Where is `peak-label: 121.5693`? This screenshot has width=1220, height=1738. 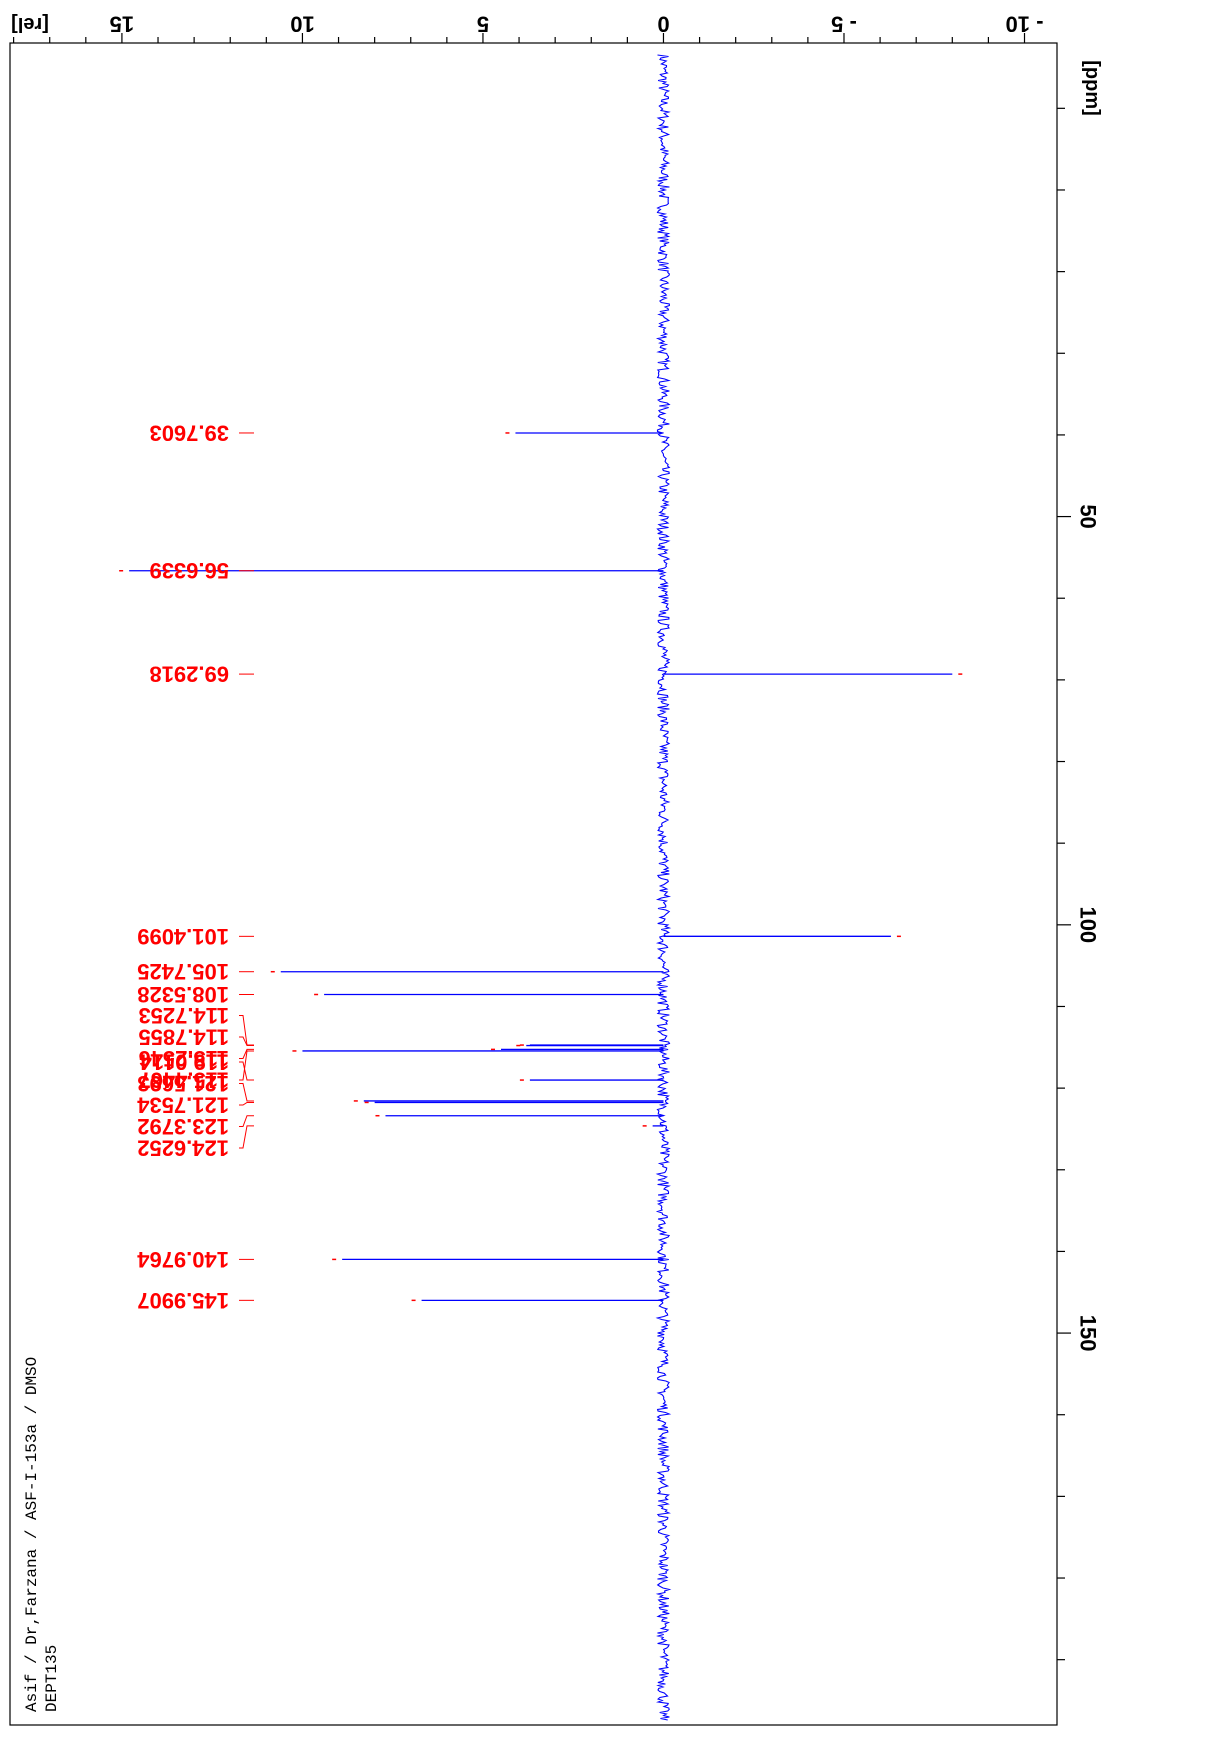 peak-label: 121.5693 is located at coordinates (183, 1083).